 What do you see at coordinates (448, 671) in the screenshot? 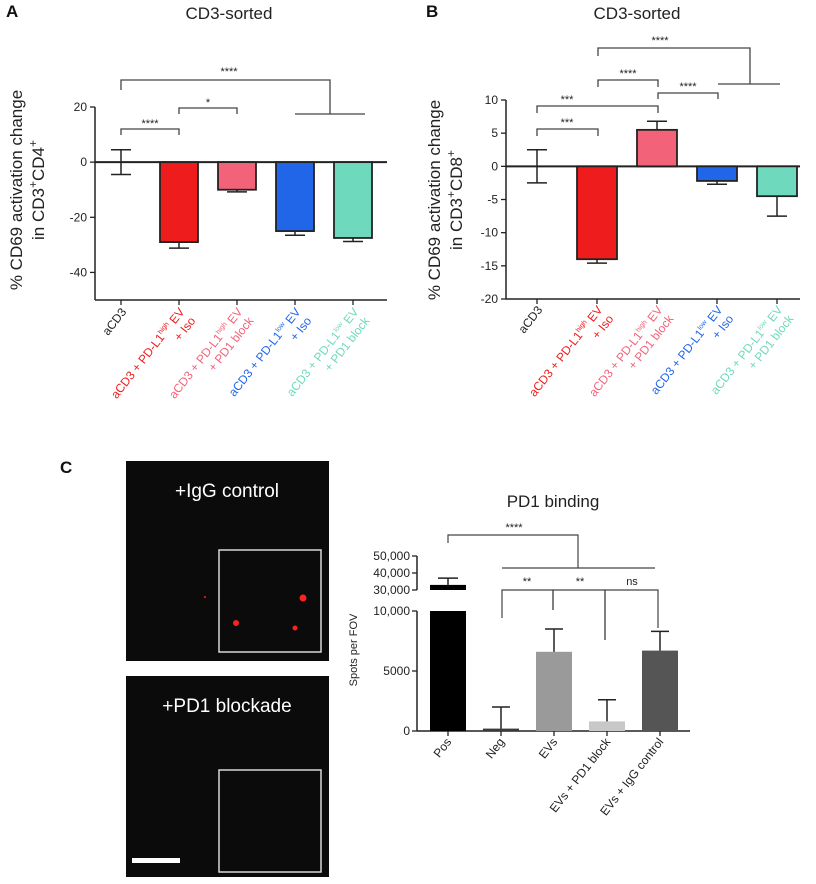
I see `bar-lower-segment` at bounding box center [448, 671].